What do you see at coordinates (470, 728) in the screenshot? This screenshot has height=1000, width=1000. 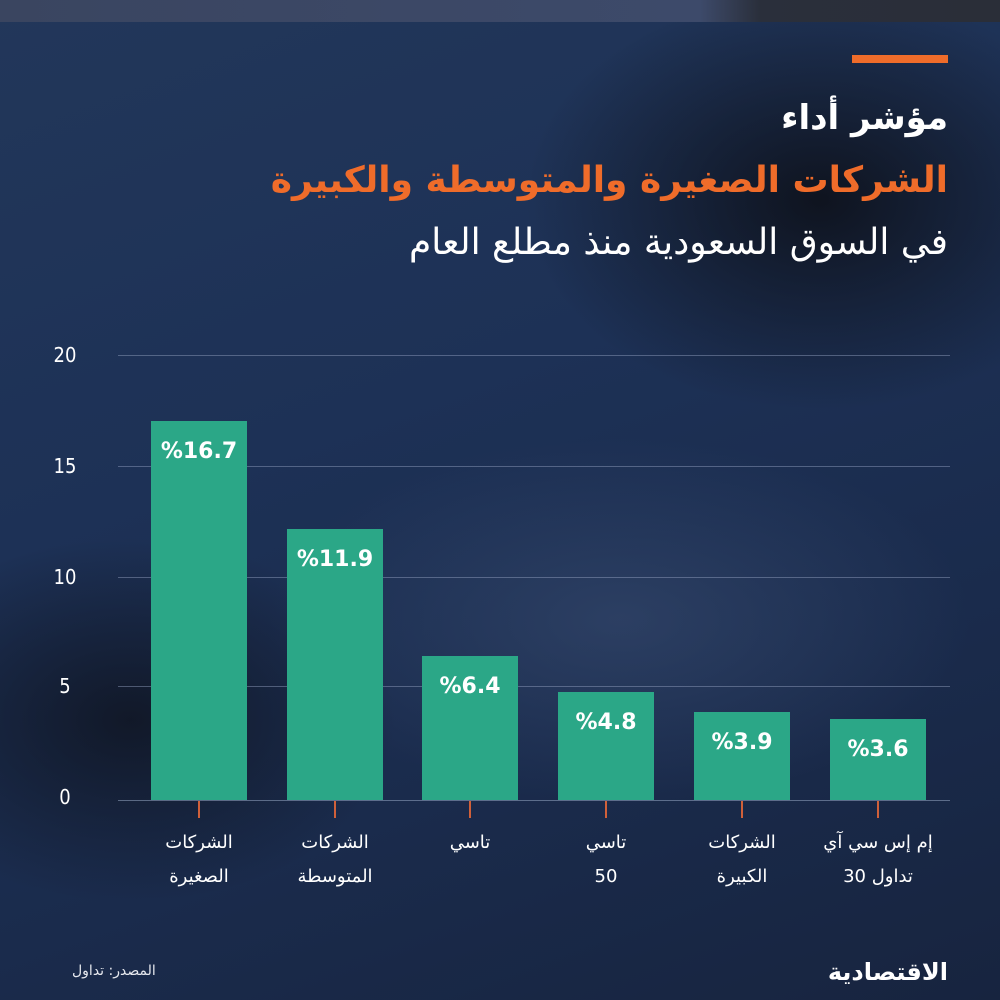 I see `bar-tasi: %6.4` at bounding box center [470, 728].